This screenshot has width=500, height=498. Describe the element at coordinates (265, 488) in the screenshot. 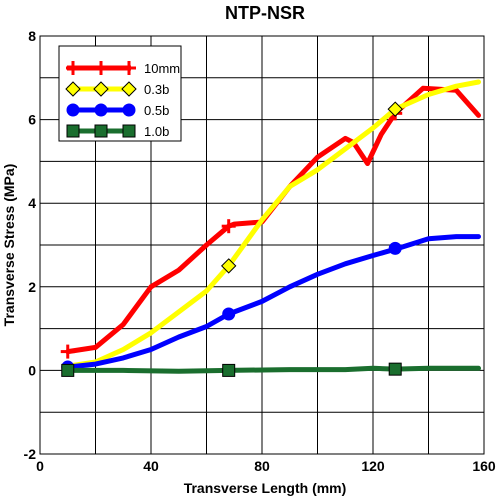

I see `x-axis-label: Transverse Length (mm)` at that location.